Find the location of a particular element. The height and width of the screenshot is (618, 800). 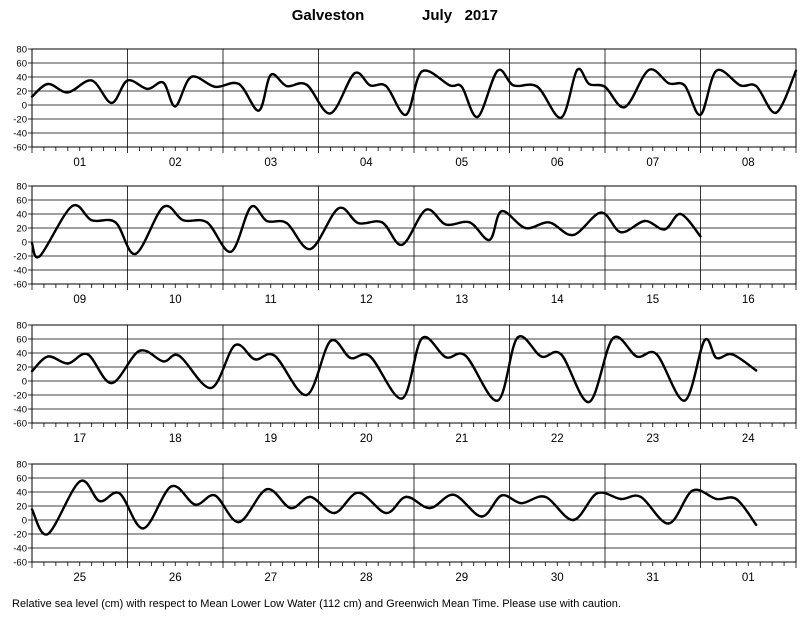

chart-title-period: July 2017 is located at coordinates (460, 15).